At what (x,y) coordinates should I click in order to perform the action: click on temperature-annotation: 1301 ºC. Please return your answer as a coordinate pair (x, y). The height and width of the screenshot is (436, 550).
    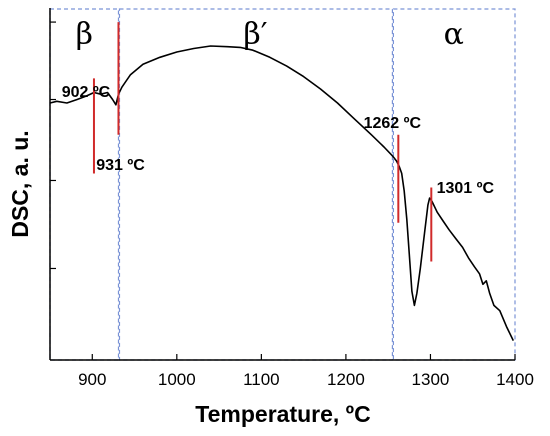
    Looking at the image, I should click on (466, 188).